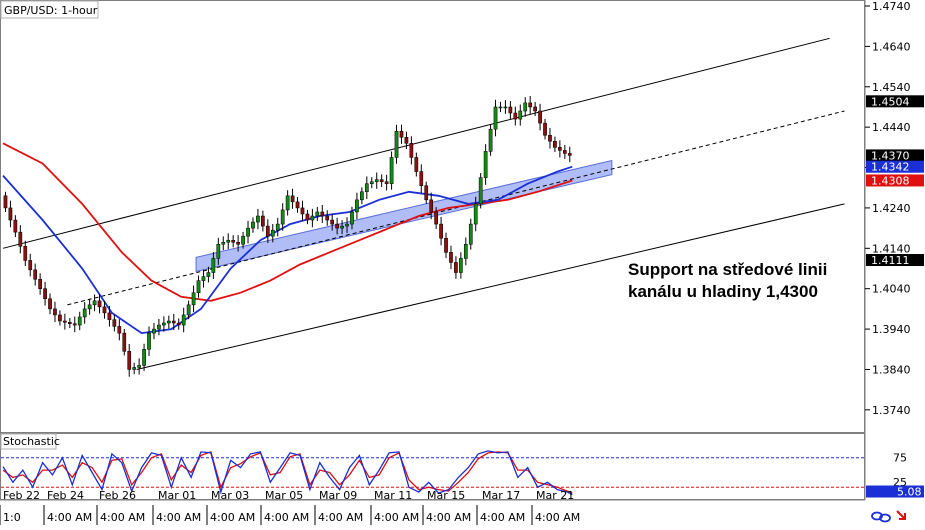 Image resolution: width=925 pixels, height=530 pixels. What do you see at coordinates (555, 495) in the screenshot?
I see `x-date-label: Mar 21` at bounding box center [555, 495].